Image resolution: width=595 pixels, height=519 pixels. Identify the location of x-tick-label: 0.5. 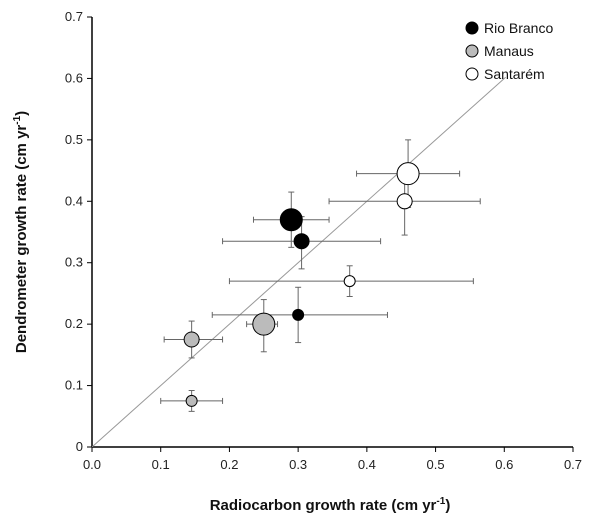
(436, 464).